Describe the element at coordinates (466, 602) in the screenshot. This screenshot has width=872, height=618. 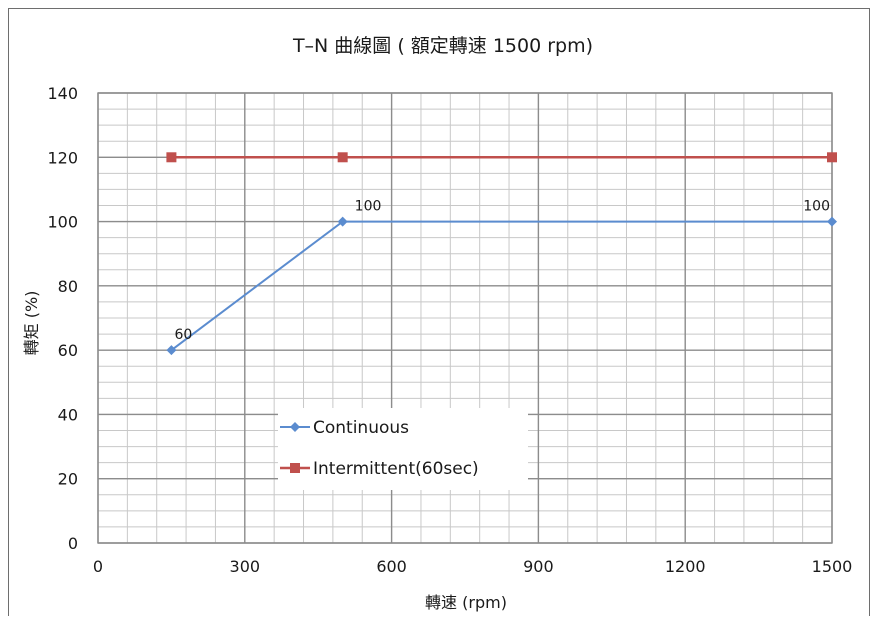
I see `x-axis-label: 轉速 (rpm)` at that location.